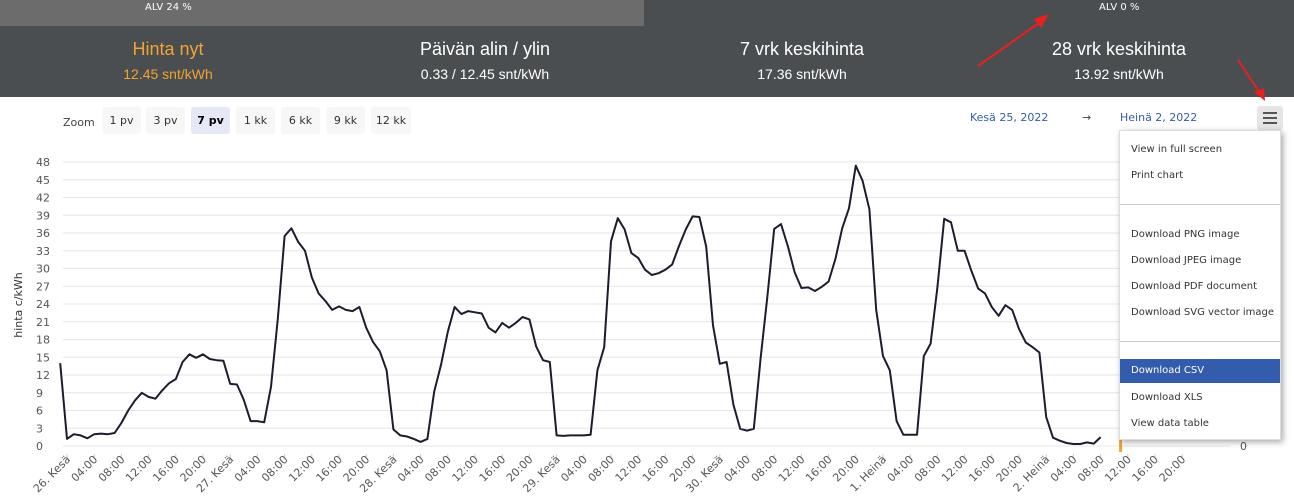 This screenshot has width=1294, height=503. I want to click on vat-24-label: ALV 24 %, so click(168, 7).